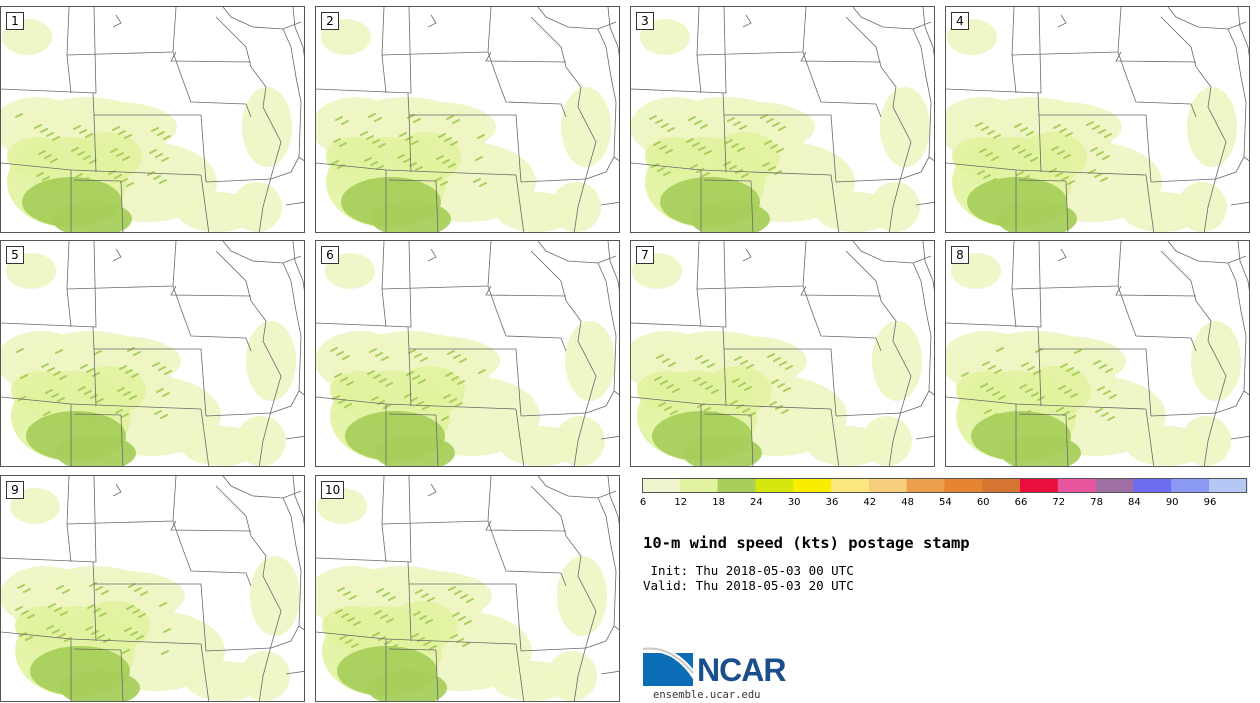  What do you see at coordinates (945, 485) in the screenshot?
I see `colorbar` at bounding box center [945, 485].